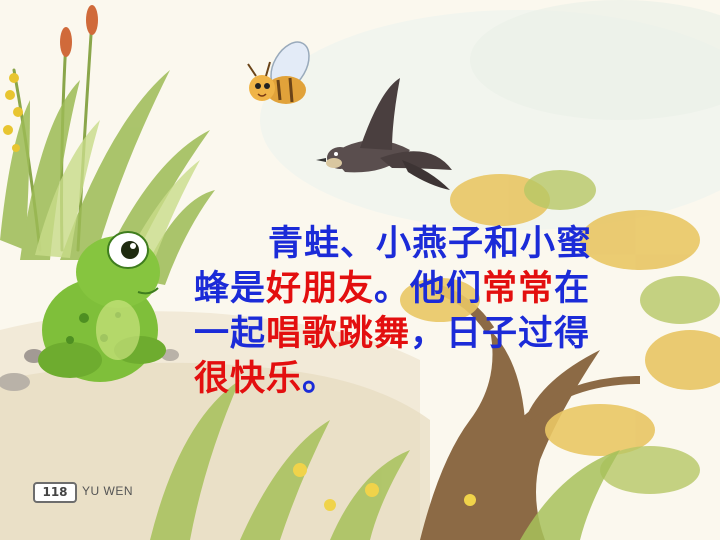 The image size is (720, 540). Describe the element at coordinates (13, 112) in the screenshot. I see `yellow-flowers` at that location.